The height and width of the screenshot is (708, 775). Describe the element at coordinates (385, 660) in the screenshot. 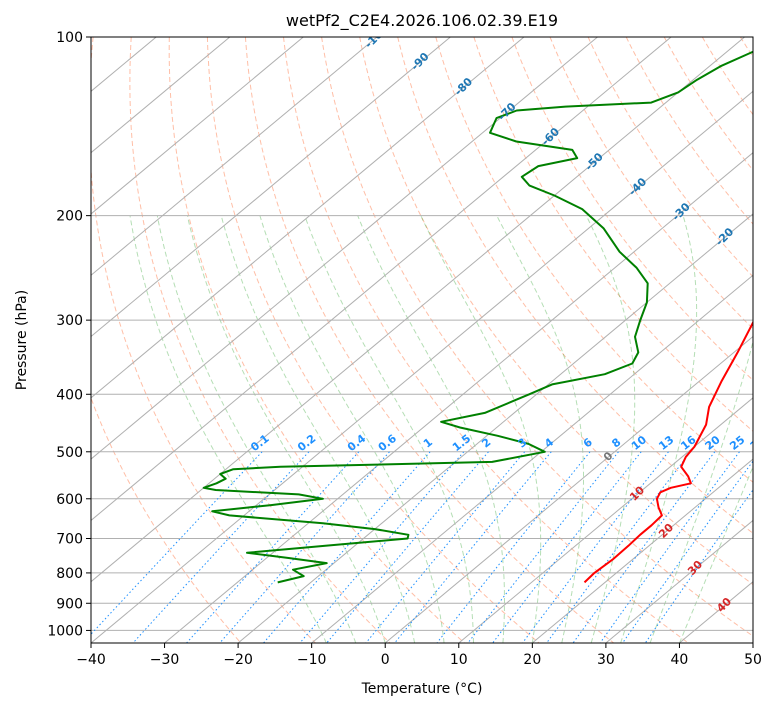

I see `x-tick-label: 0` at that location.